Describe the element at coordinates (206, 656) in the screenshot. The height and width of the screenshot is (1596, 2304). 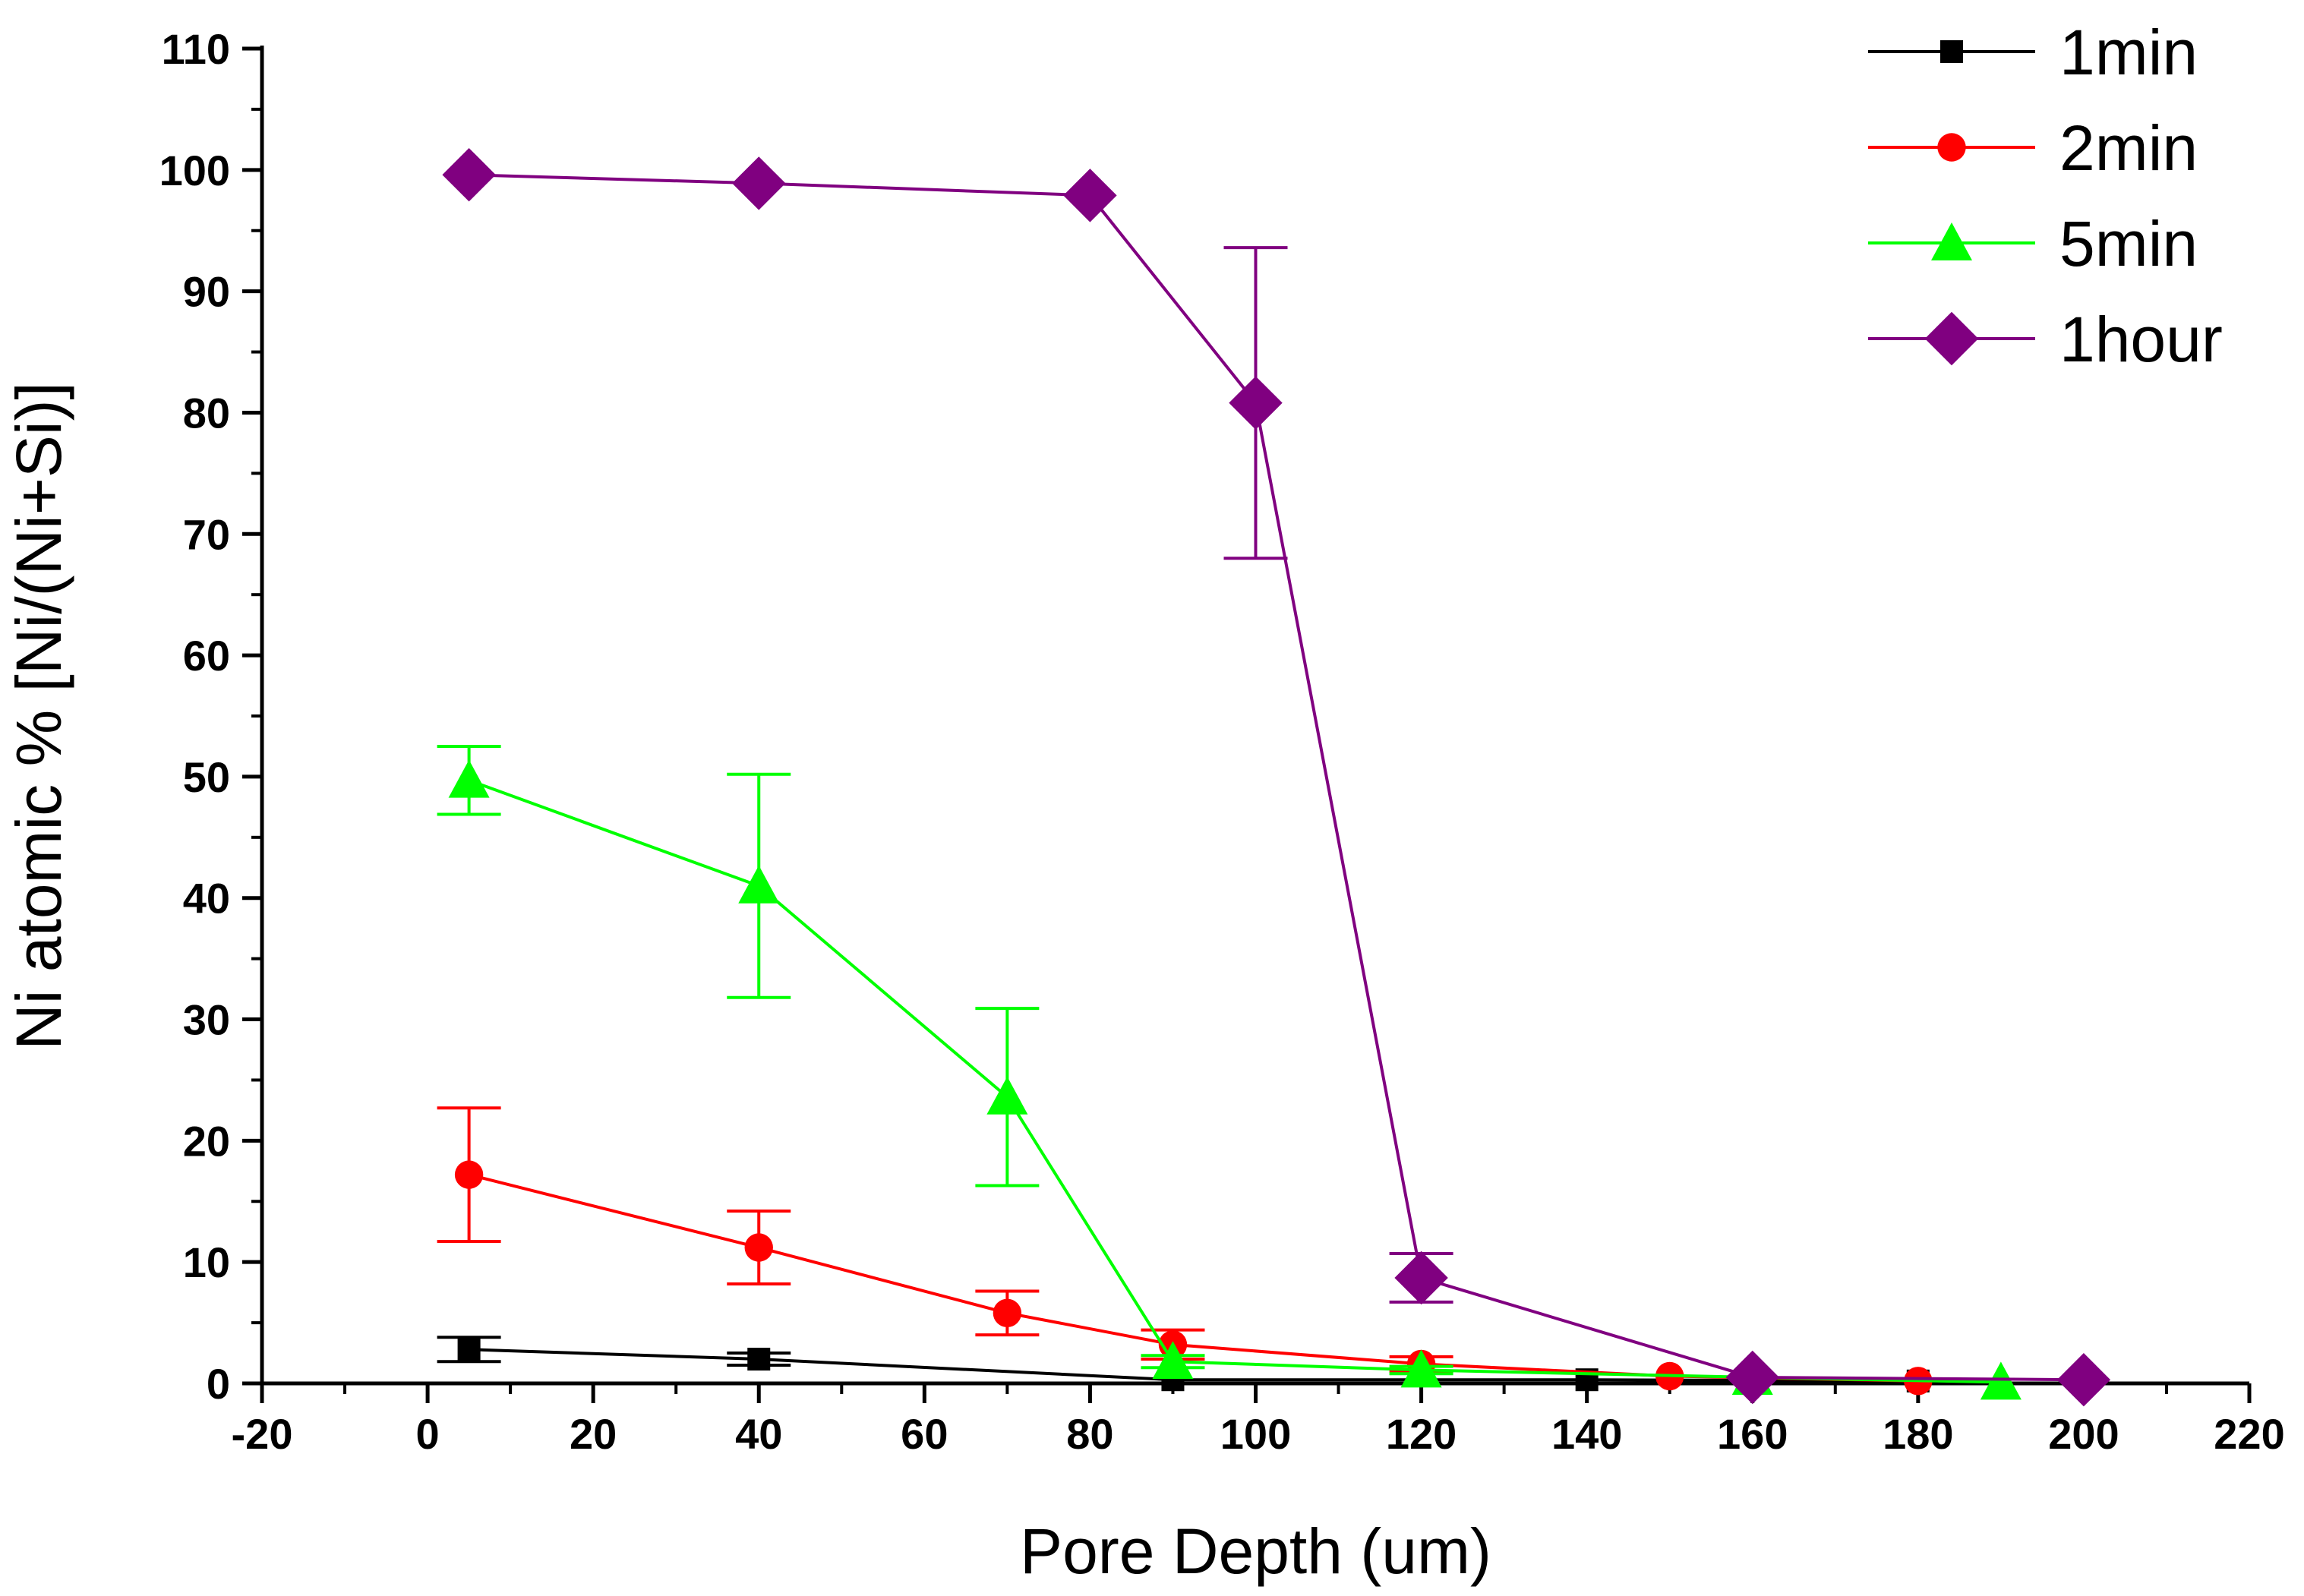
I see `y-tick-label: 60` at that location.